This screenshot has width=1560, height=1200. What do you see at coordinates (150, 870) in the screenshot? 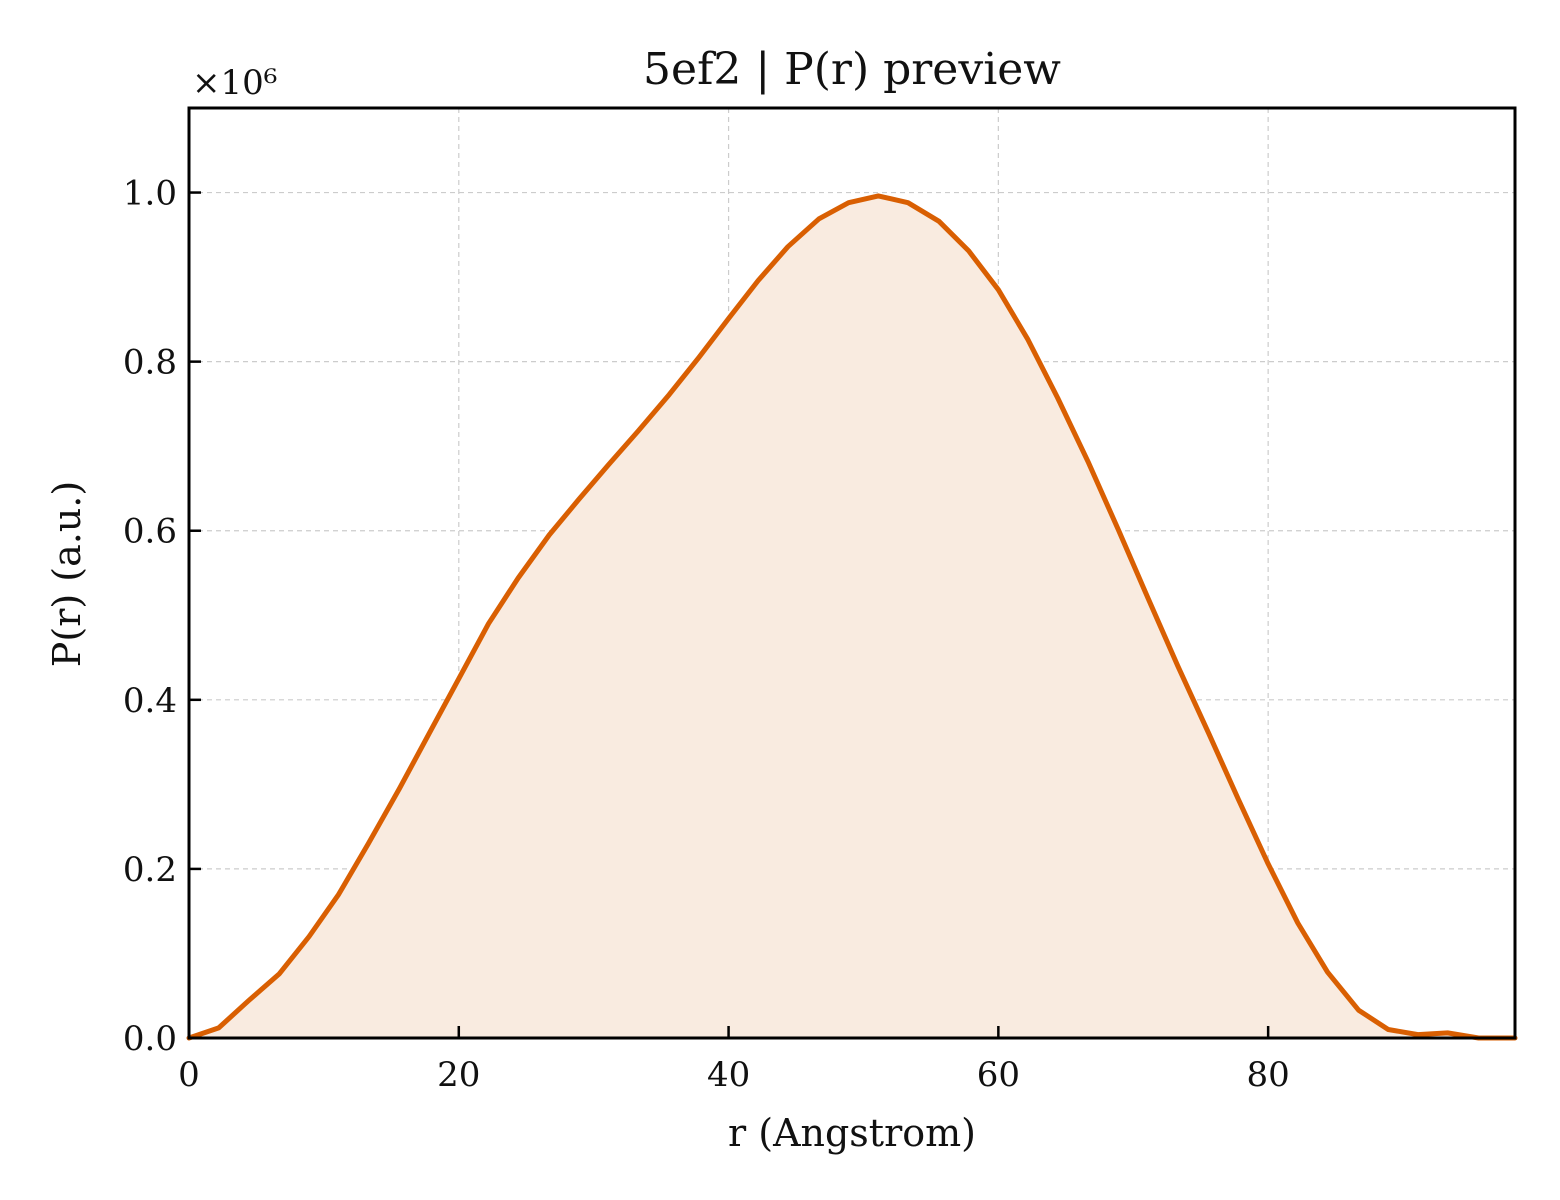
I see `y-tick-label-1: 0.2` at bounding box center [150, 870].